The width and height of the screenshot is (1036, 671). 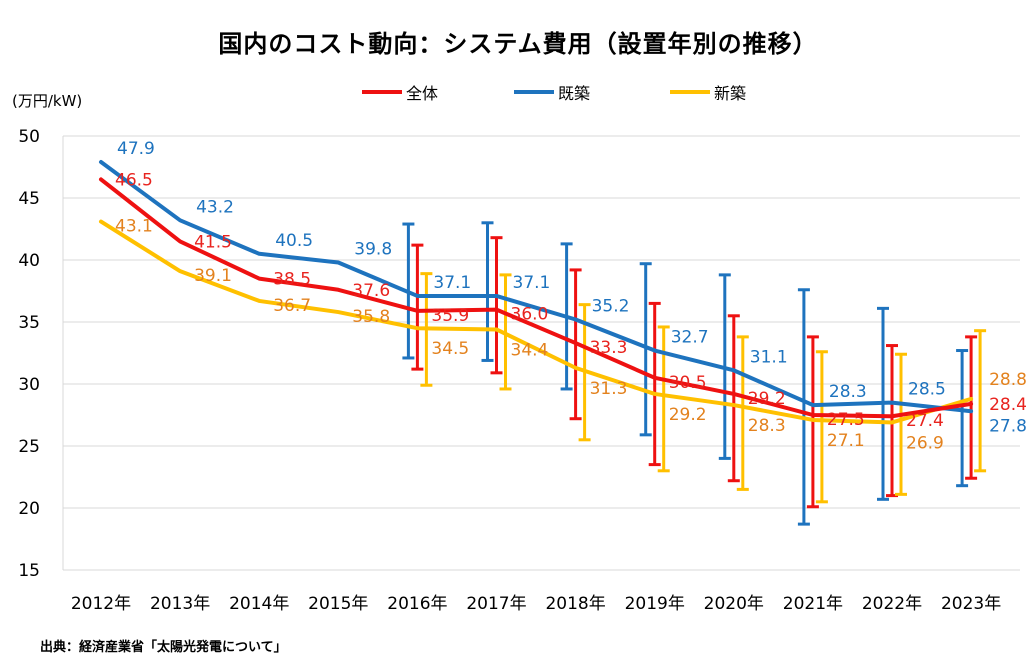 I want to click on legend-item-zentai: 全体, so click(x=400, y=92).